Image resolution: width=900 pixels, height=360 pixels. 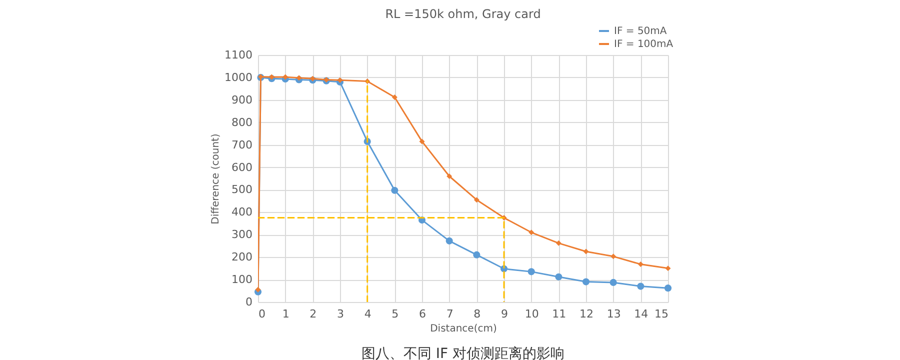 I want to click on y-tick-label: 800, so click(x=242, y=122).